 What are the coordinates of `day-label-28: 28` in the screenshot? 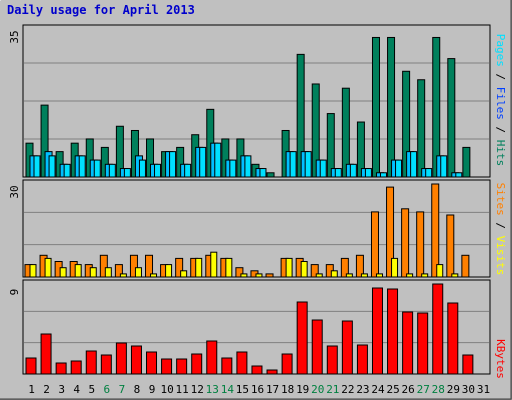 It's located at (438, 389).